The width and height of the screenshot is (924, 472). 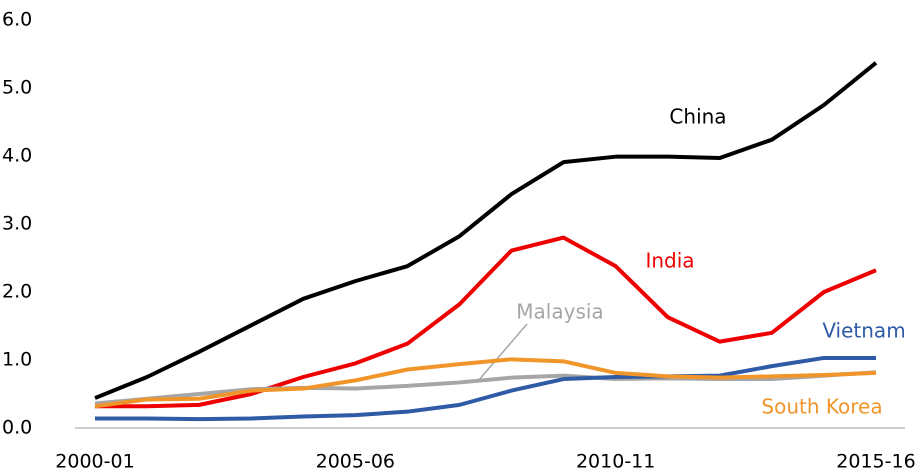 I want to click on x-tick-label: 2010-11, so click(x=615, y=461).